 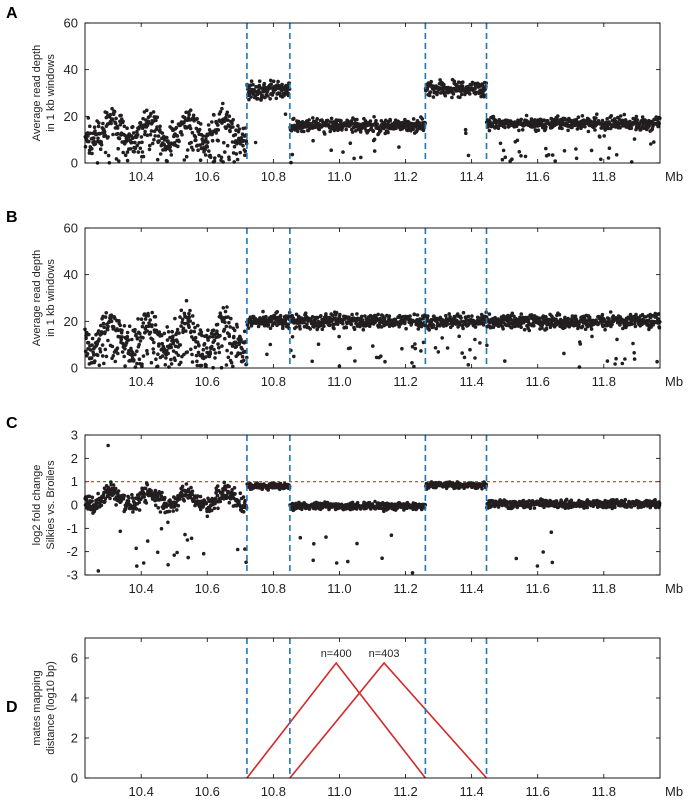 What do you see at coordinates (273, 791) in the screenshot?
I see `x-tick-label: 10.8` at bounding box center [273, 791].